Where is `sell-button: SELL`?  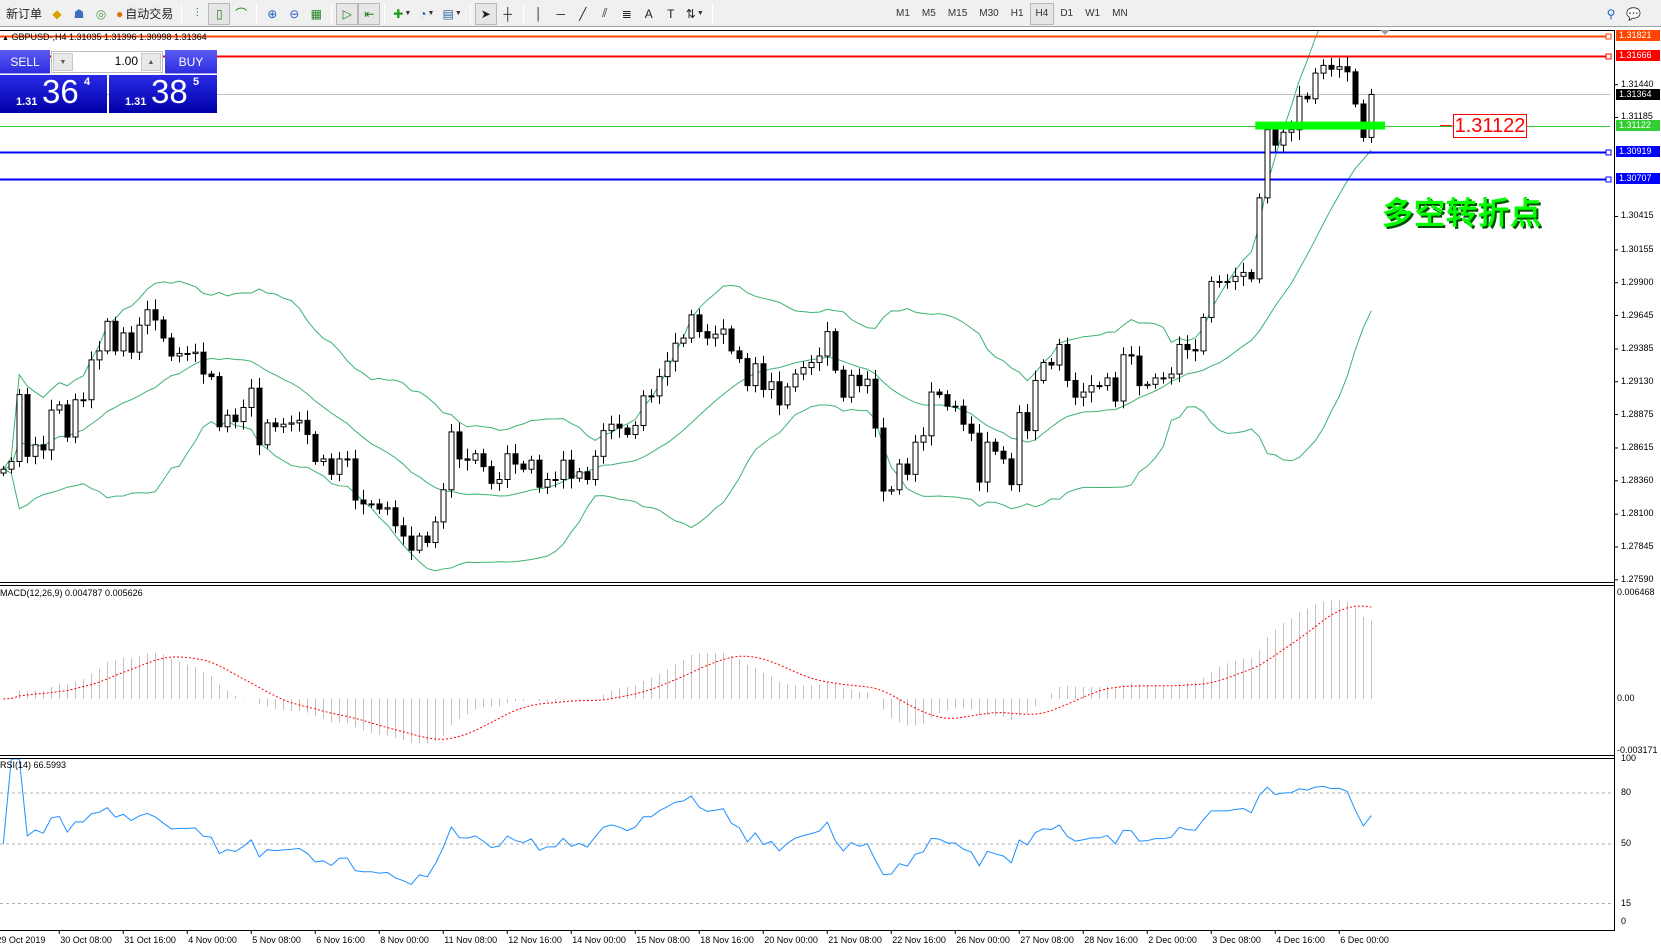 sell-button: SELL is located at coordinates (25, 62).